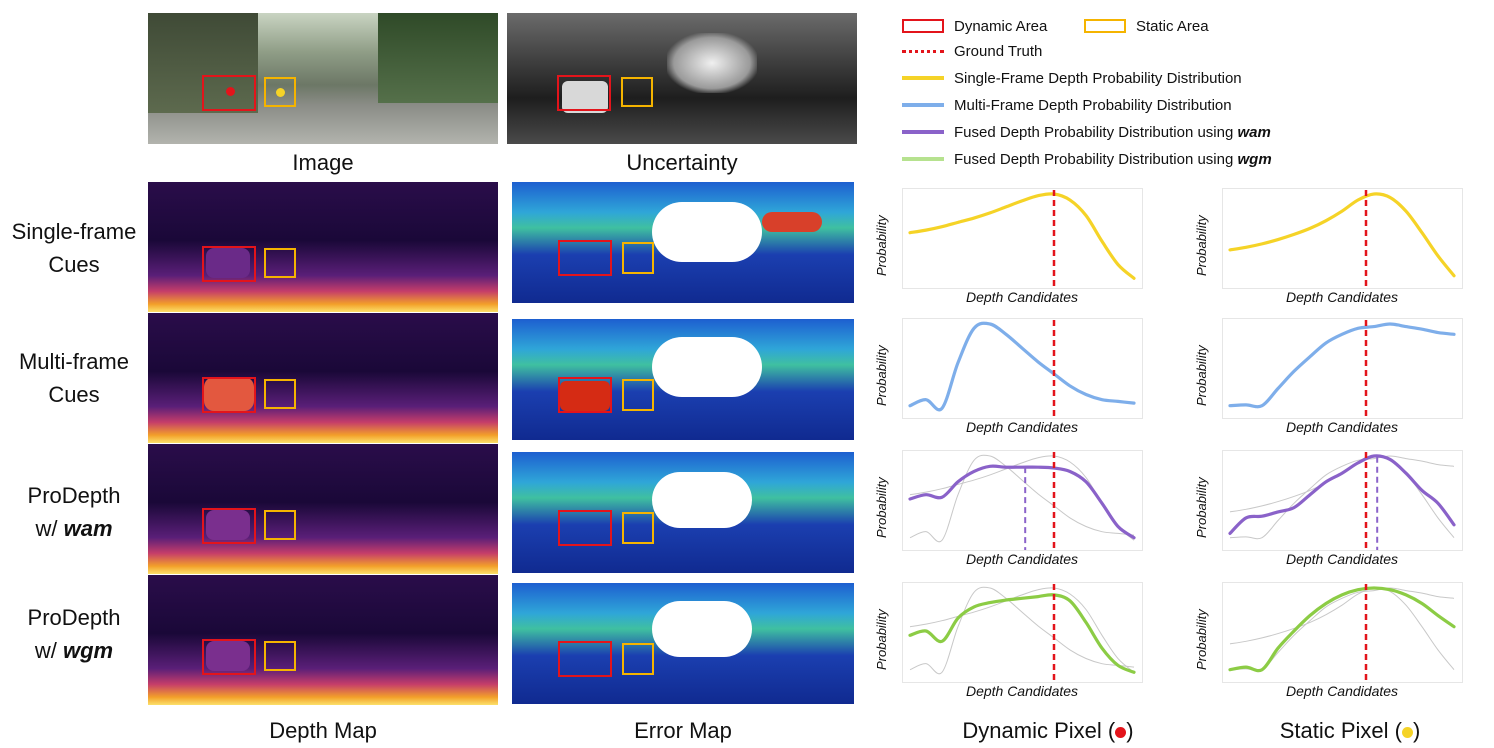  Describe the element at coordinates (323, 162) in the screenshot. I see `image-caption: Image` at that location.